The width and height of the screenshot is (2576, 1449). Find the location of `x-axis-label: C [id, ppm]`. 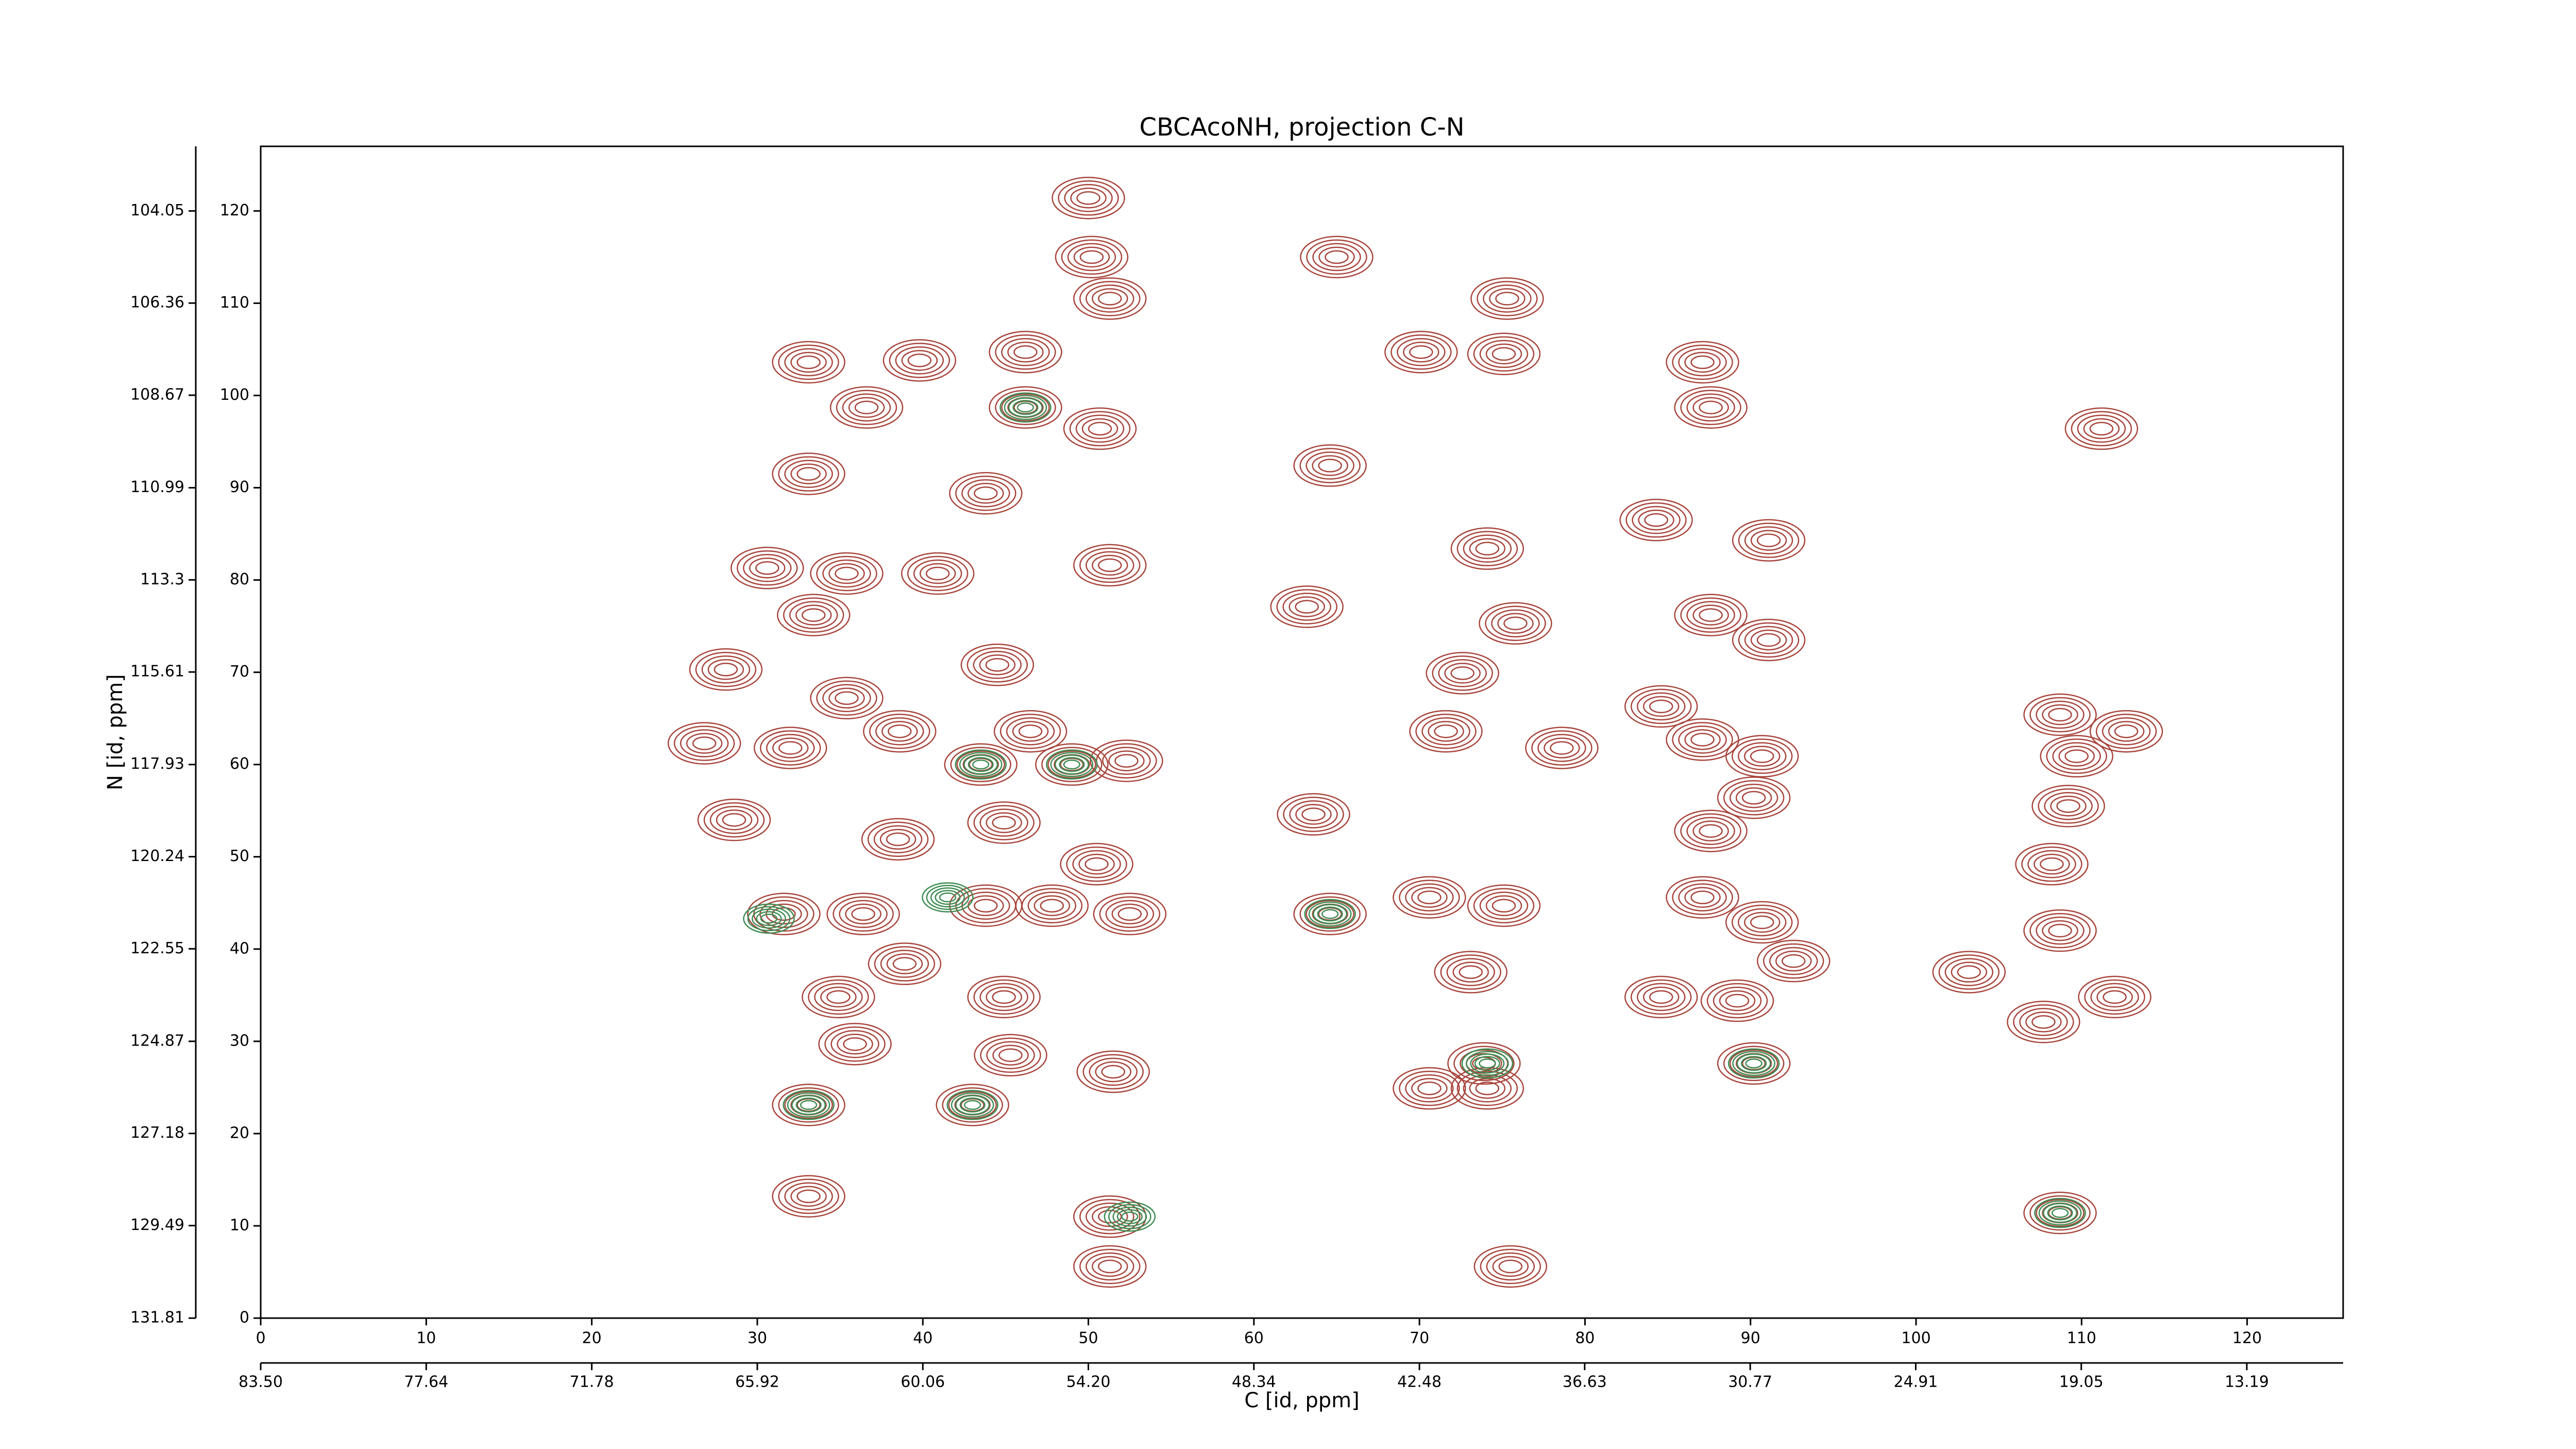

x-axis-label: C [id, ppm] is located at coordinates (1302, 1400).